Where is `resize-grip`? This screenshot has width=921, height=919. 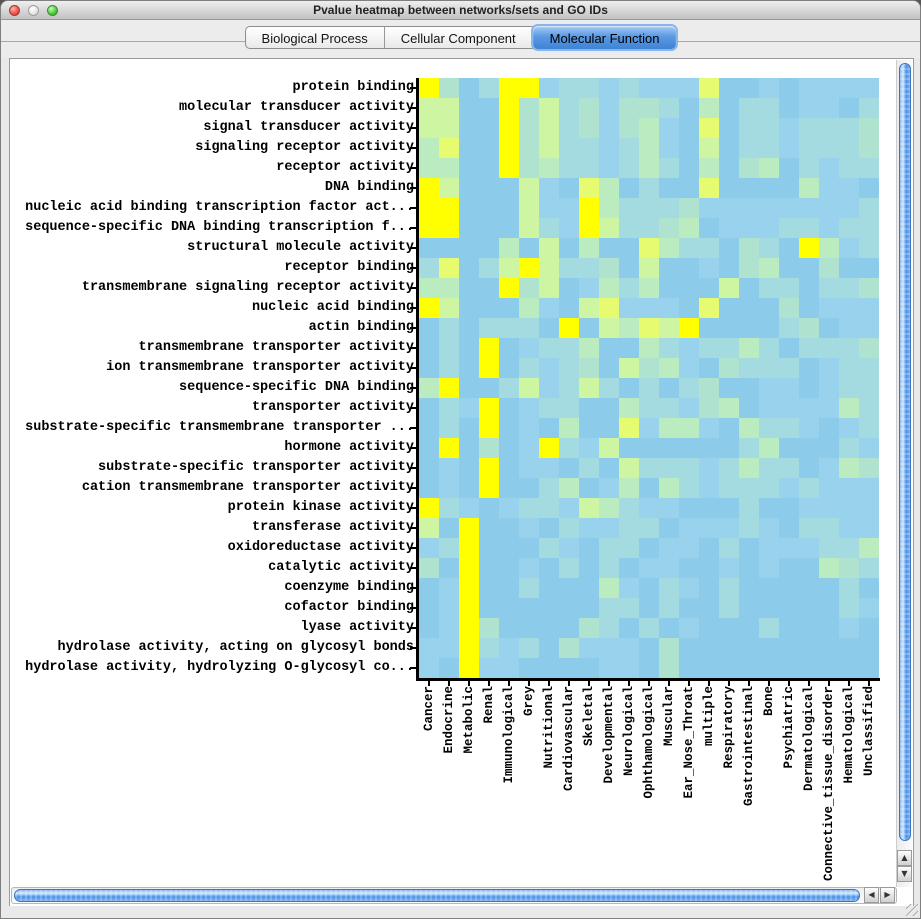
resize-grip is located at coordinates (912, 910).